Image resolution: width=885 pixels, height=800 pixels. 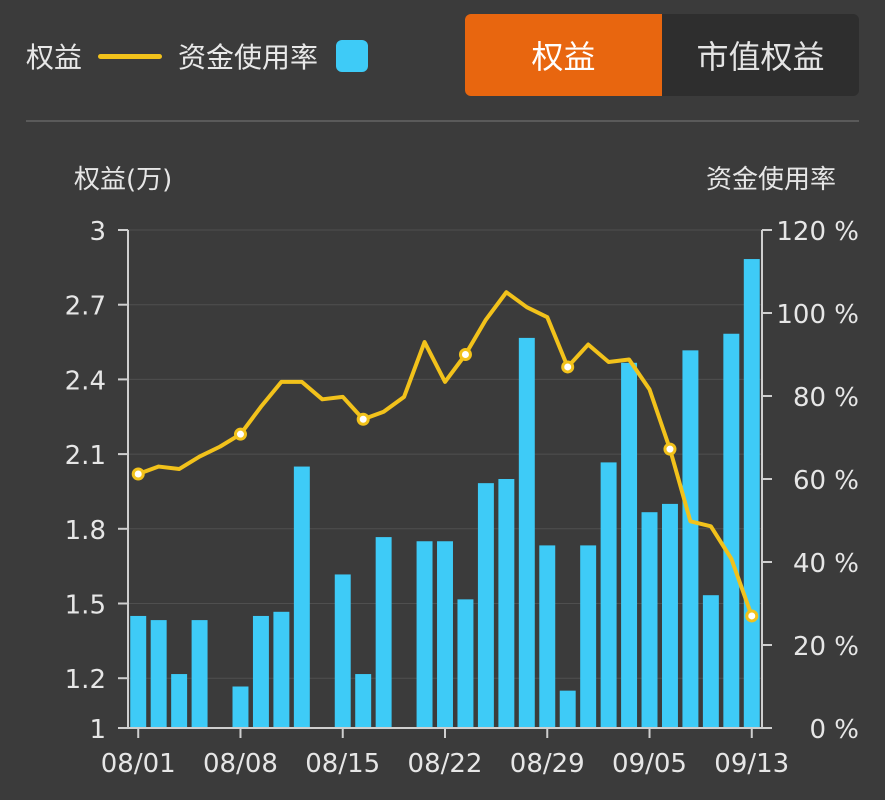 What do you see at coordinates (85, 307) in the screenshot?
I see `left-tick-label: 2.7` at bounding box center [85, 307].